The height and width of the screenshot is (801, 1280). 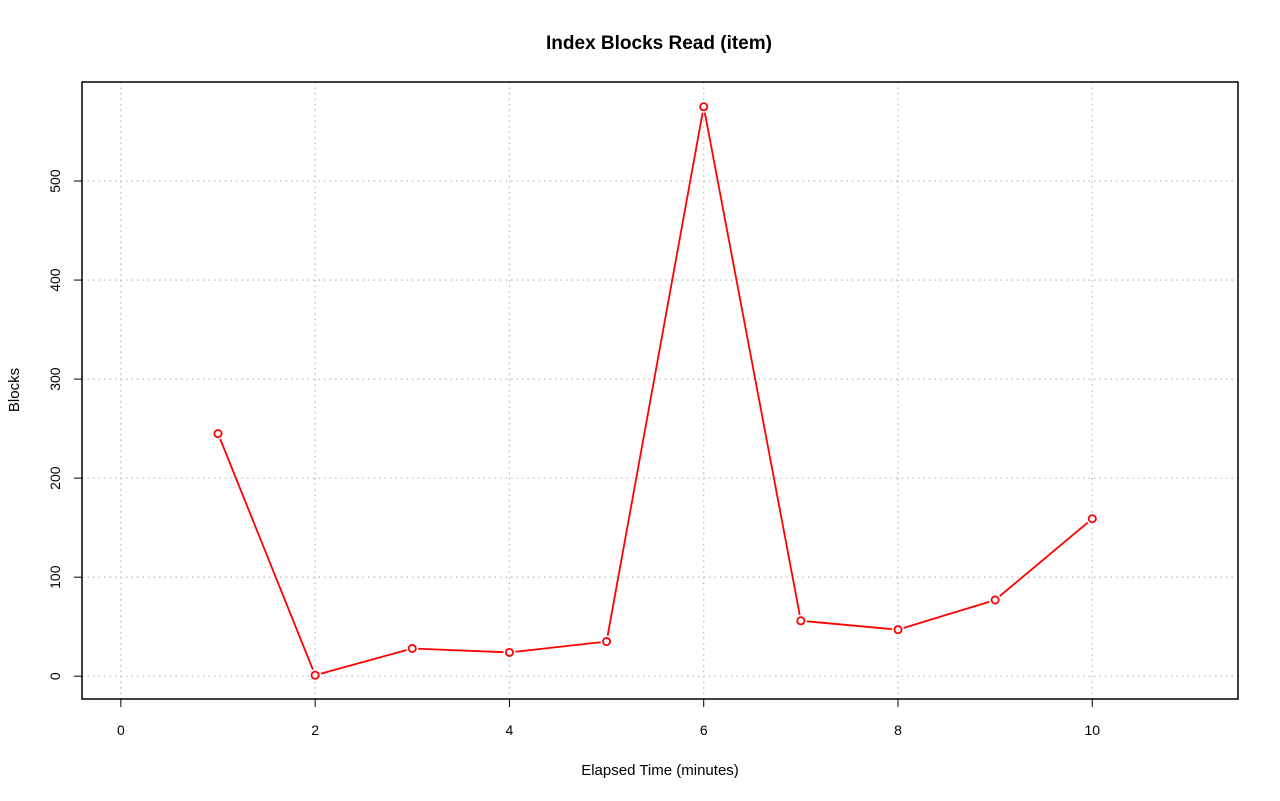 What do you see at coordinates (55, 577) in the screenshot?
I see `y-tick-label: 100` at bounding box center [55, 577].